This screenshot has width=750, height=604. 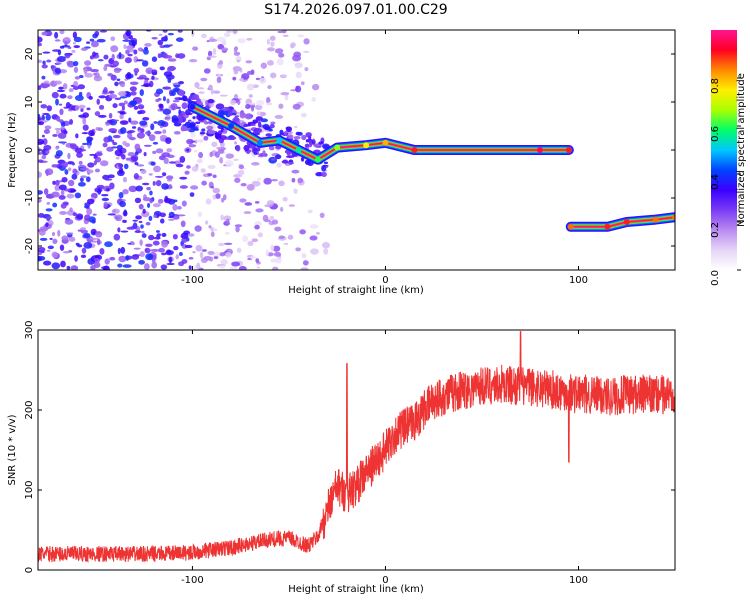 I want to click on y-tick-label: -10, so click(x=29, y=198).